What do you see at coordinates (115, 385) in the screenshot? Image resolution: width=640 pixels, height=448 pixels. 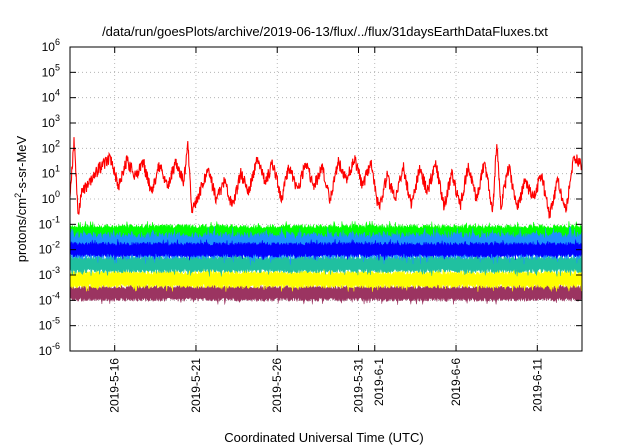 I see `x-tick-label: 2019-5-16` at bounding box center [115, 385].